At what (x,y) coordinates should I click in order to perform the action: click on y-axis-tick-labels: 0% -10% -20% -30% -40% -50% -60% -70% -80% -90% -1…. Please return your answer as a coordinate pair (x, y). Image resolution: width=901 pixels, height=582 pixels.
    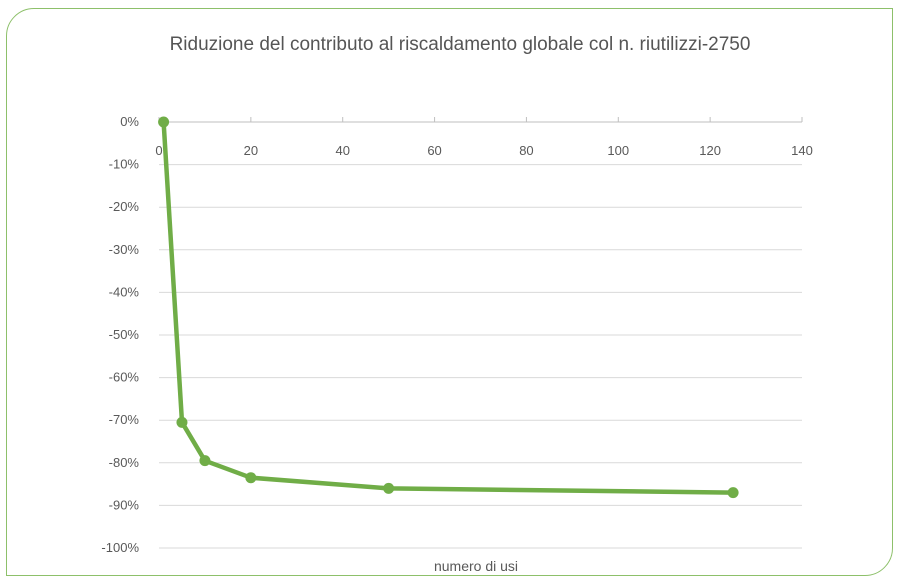
    Looking at the image, I should click on (120, 334).